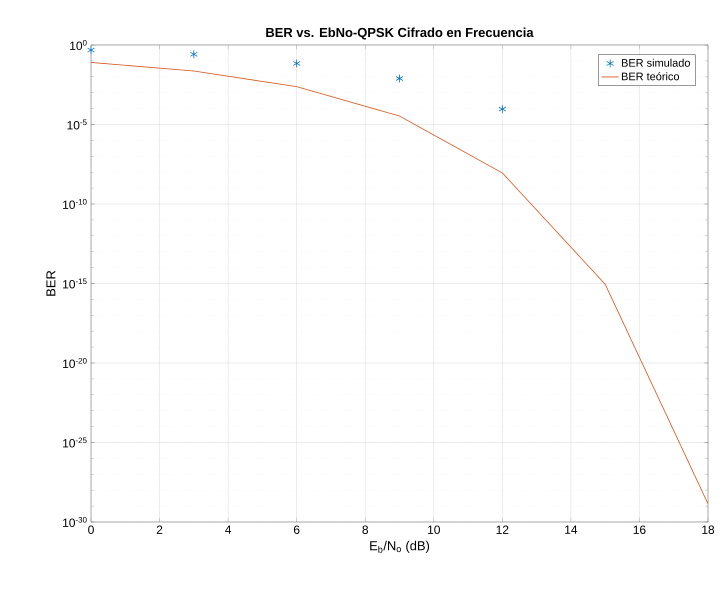 The image size is (723, 591). Describe the element at coordinates (651, 76) in the screenshot. I see `legend-label: BER teórico` at that location.